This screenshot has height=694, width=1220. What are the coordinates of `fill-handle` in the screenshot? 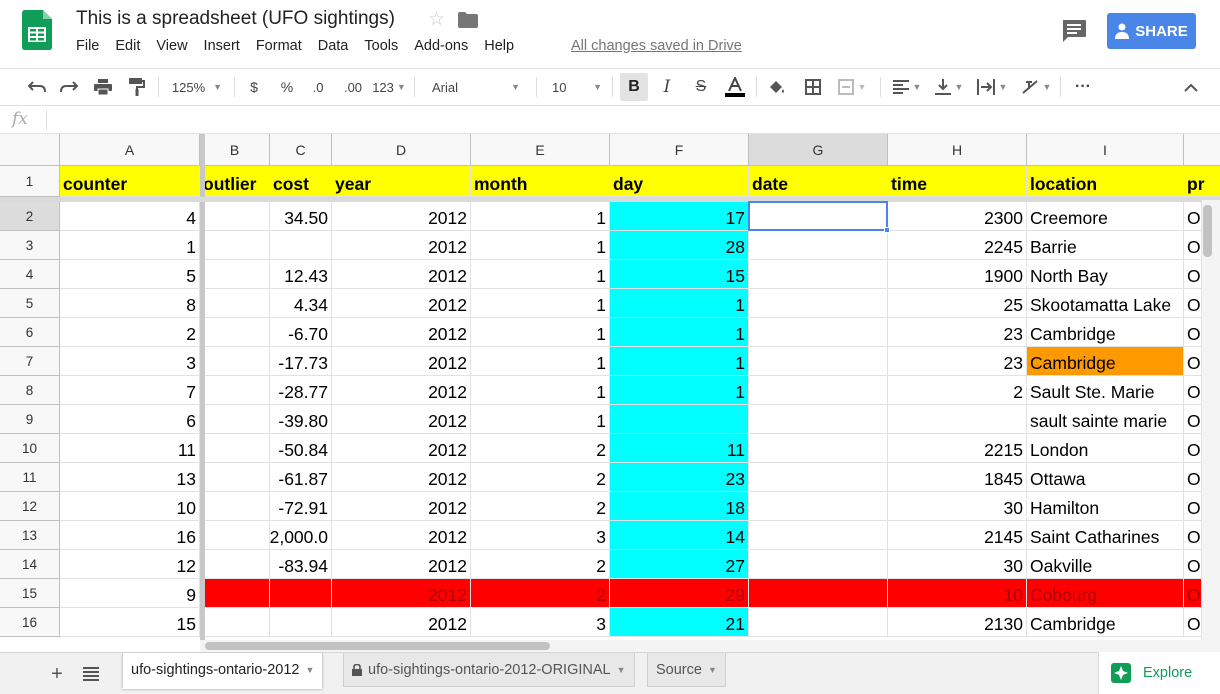 It's located at (887, 230).